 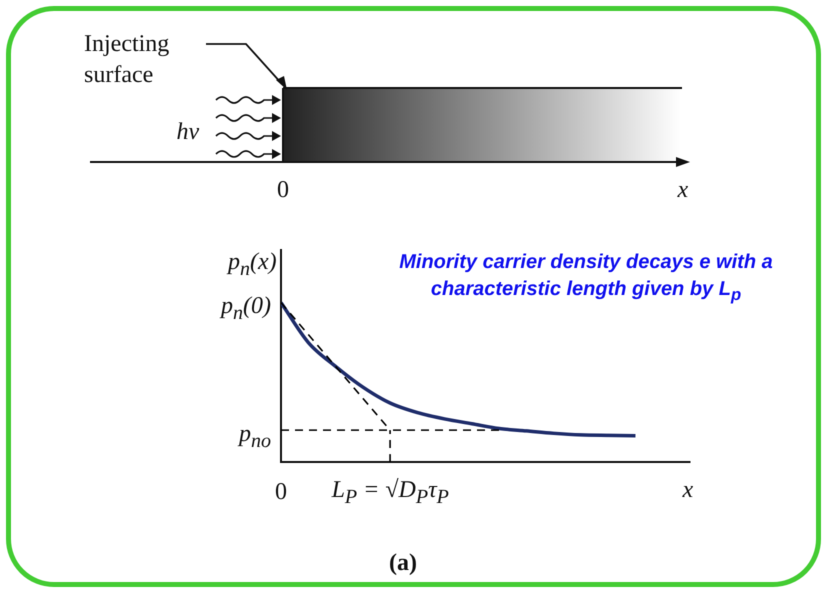 What do you see at coordinates (403, 563) in the screenshot?
I see `text: (a)` at bounding box center [403, 563].